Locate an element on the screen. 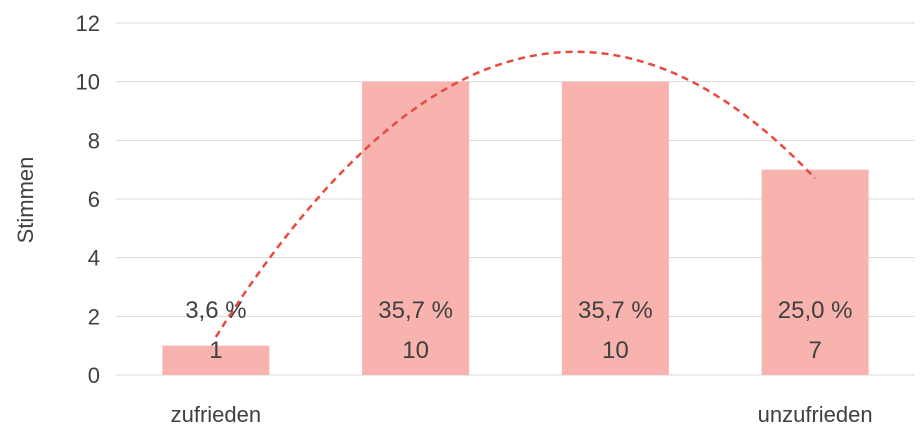  y-tick-label: 2 is located at coordinates (94, 316).